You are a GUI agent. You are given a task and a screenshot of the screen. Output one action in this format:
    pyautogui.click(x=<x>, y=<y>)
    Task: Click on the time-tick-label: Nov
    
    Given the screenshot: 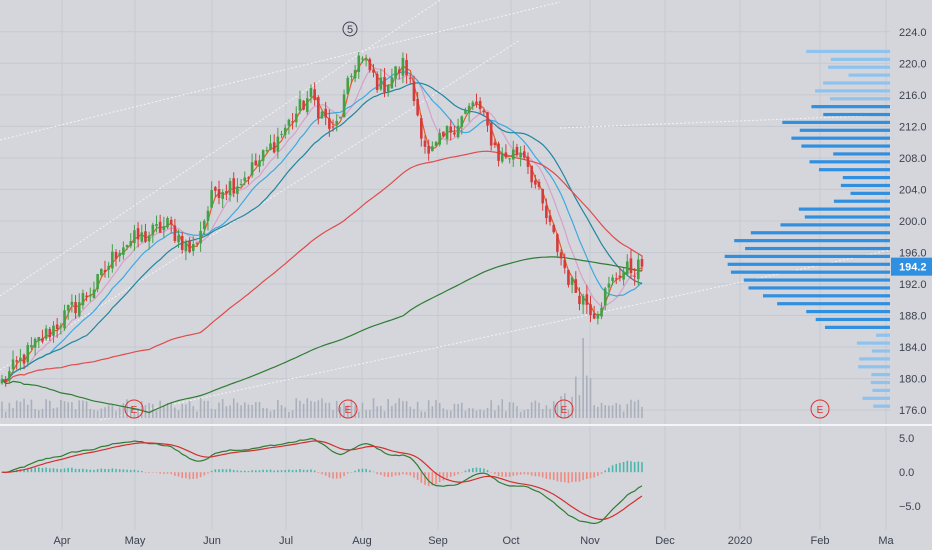 What is the action you would take?
    pyautogui.click(x=590, y=541)
    